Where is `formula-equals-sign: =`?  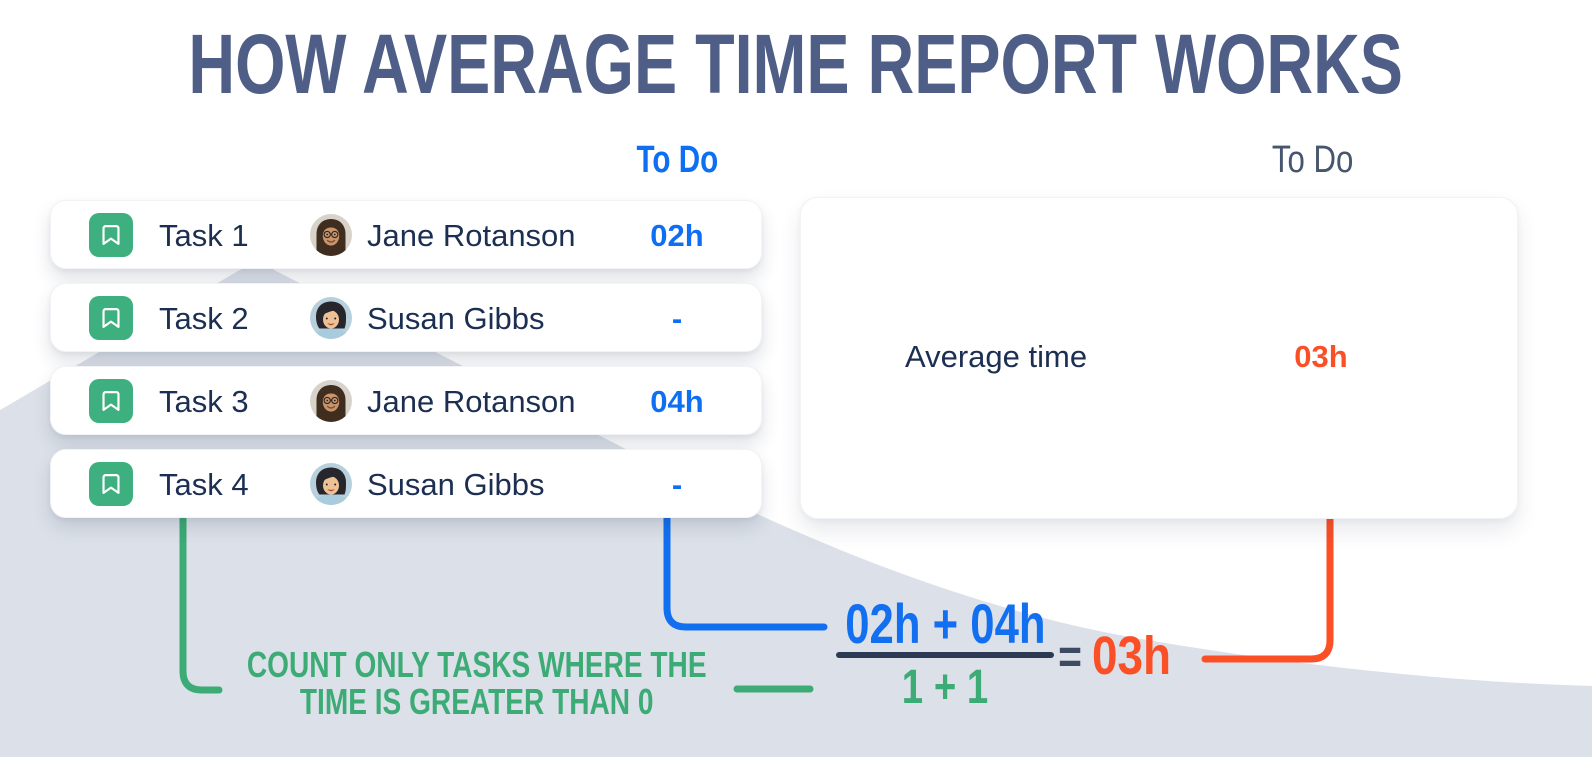 formula-equals-sign: = is located at coordinates (1070, 657).